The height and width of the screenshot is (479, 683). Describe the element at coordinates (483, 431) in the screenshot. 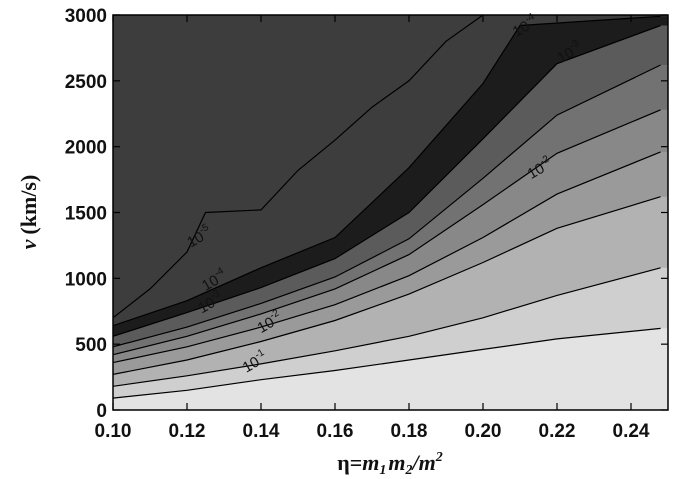

I see `x-tick-label: 0.20` at that location.